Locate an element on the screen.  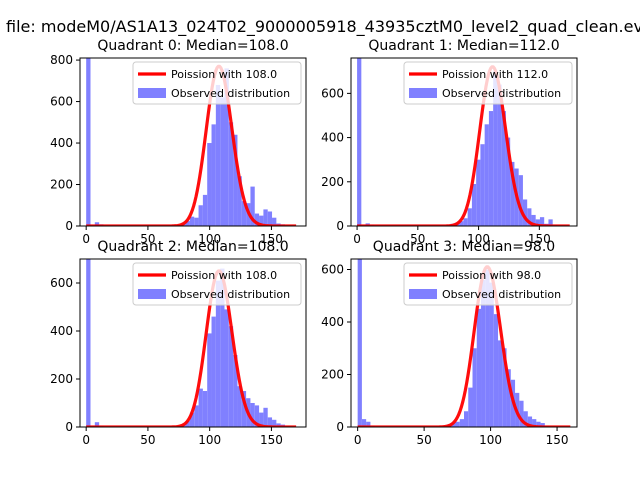
legend-patch-swatch is located at coordinates (152, 93).